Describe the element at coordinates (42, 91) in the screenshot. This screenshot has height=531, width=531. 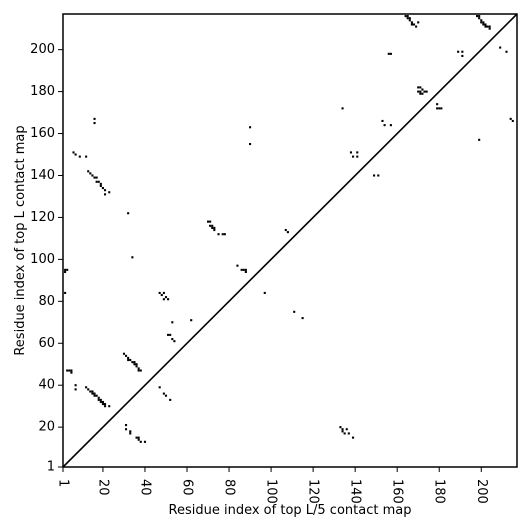
I see `y-tick-label: 180` at that location.